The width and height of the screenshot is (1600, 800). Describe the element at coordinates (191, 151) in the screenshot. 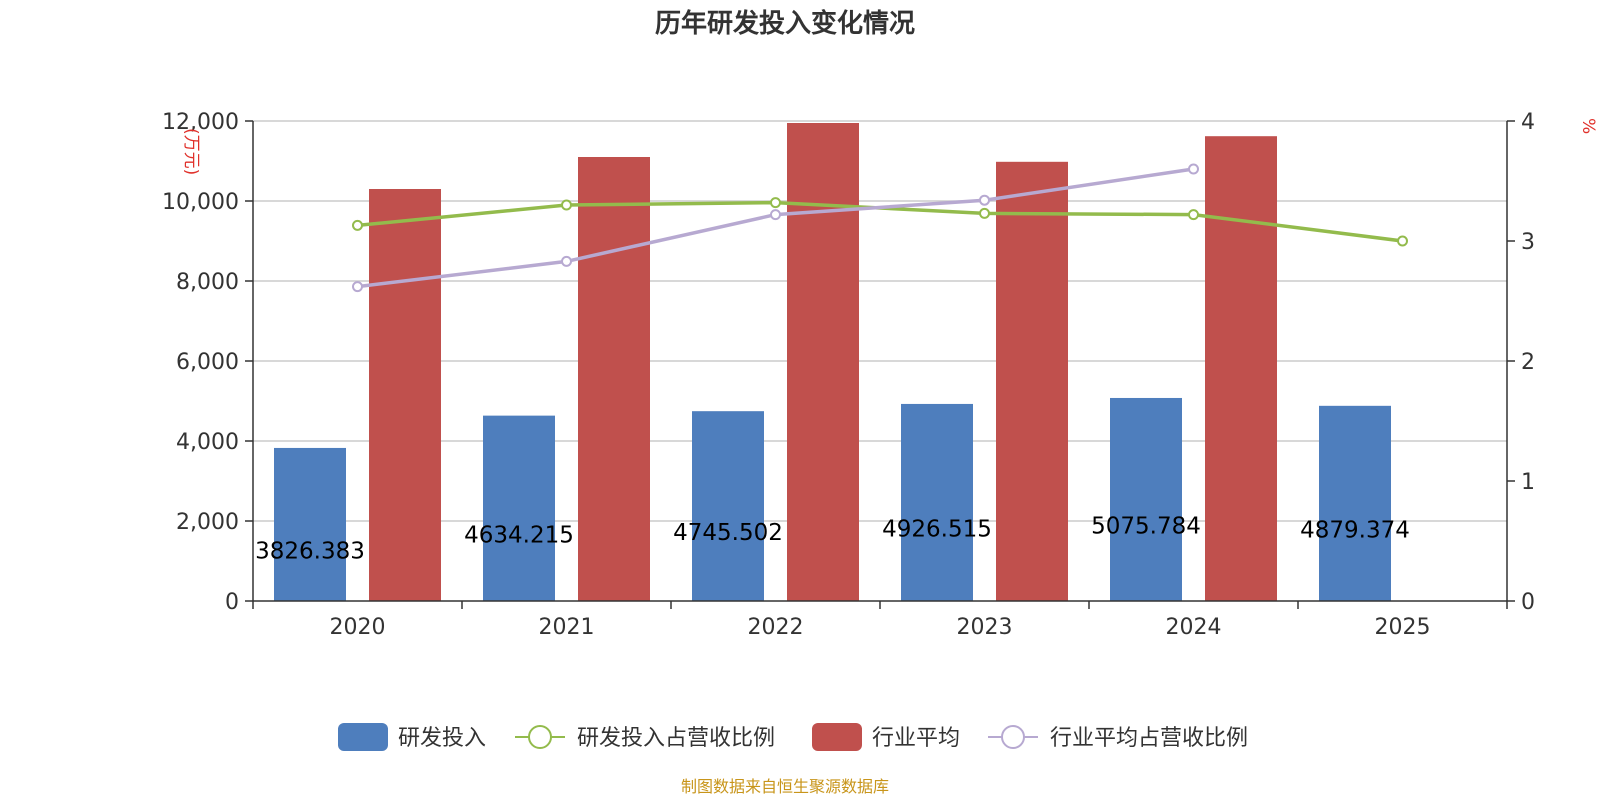

I see `left-axis-unit: (万元)` at that location.